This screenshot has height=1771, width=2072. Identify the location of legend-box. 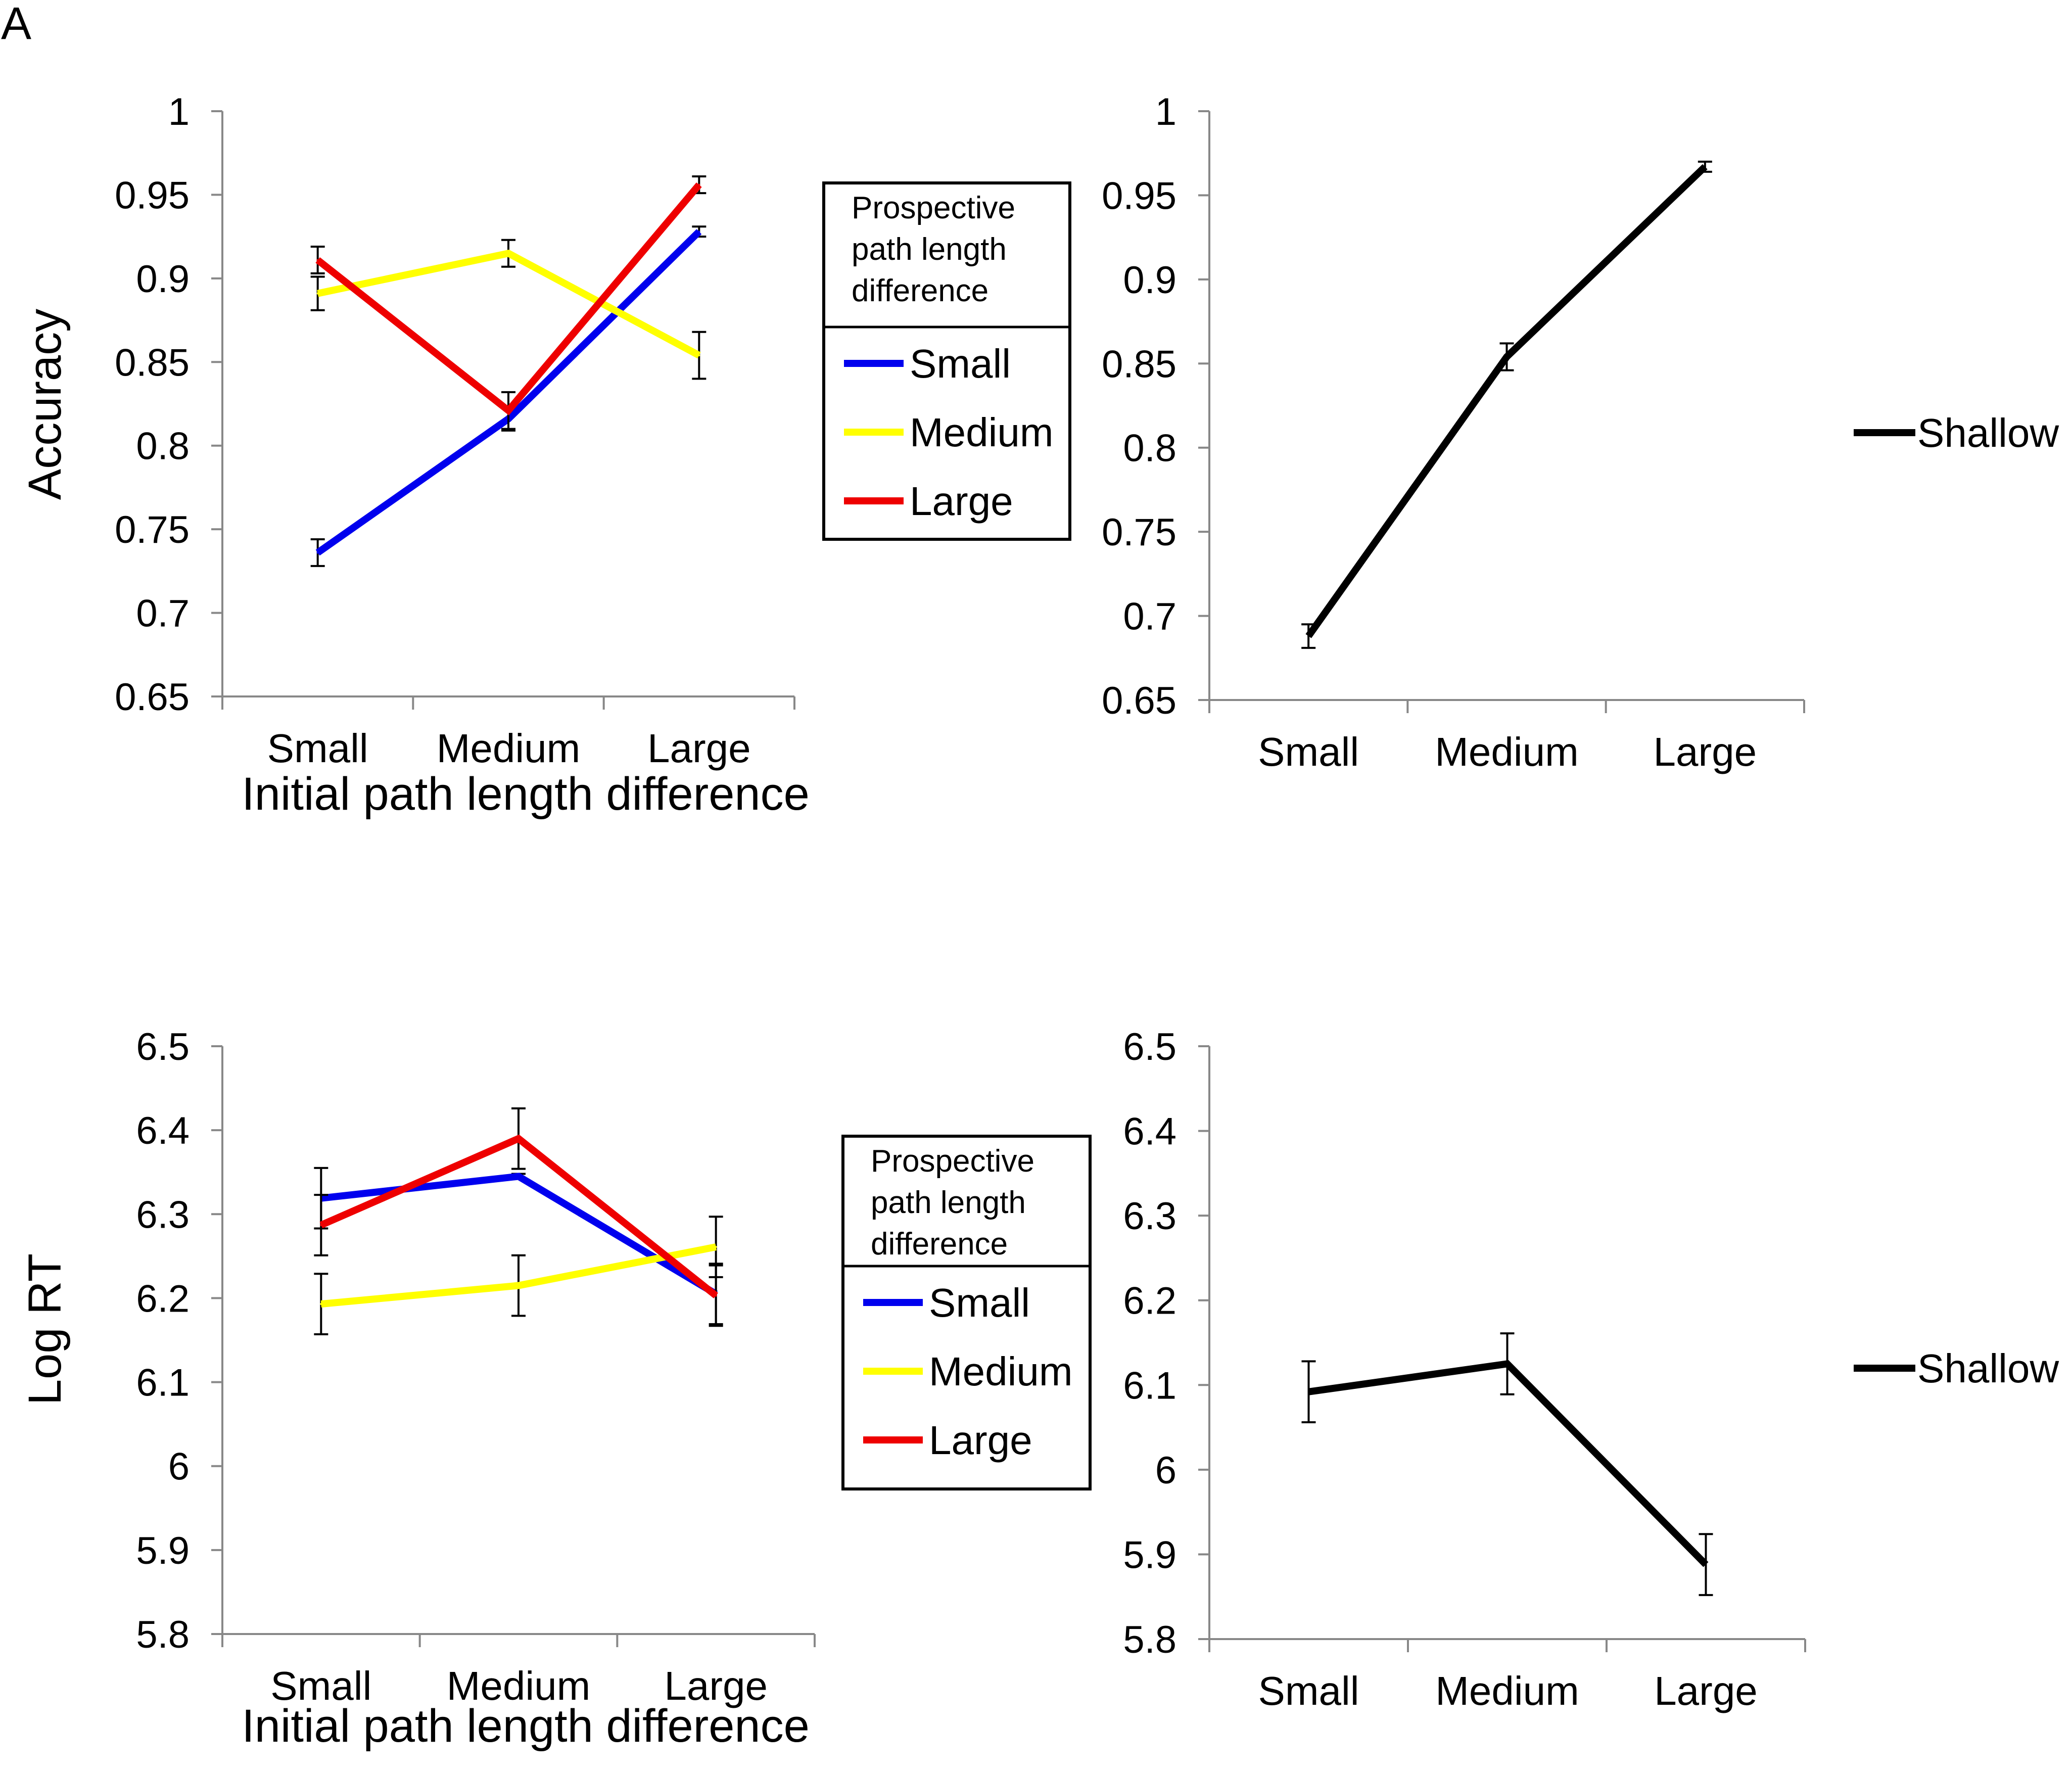
(966, 1312).